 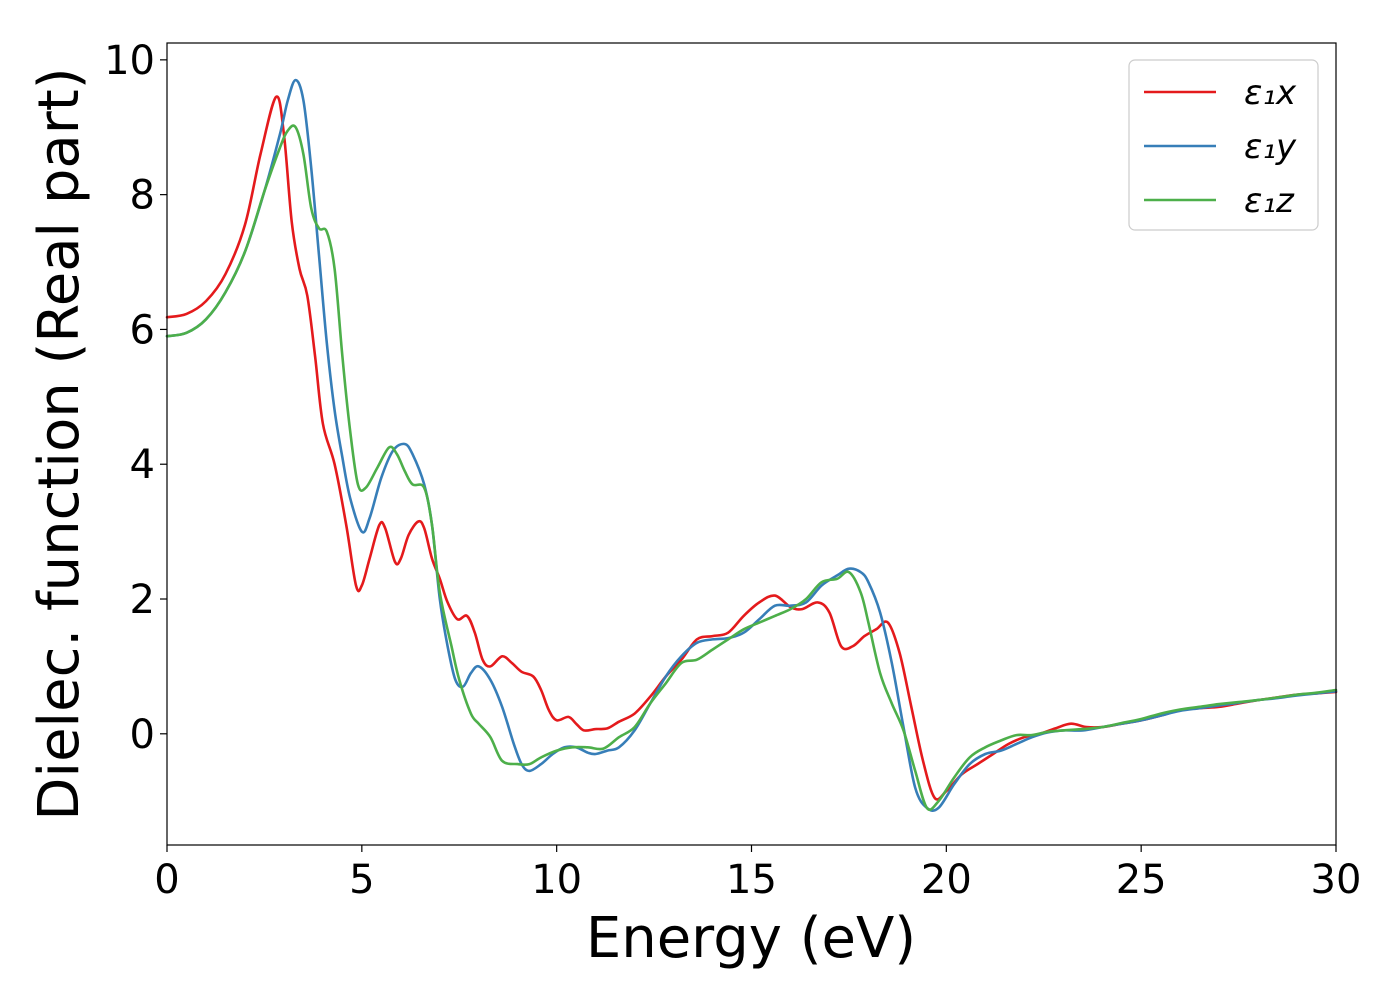 I want to click on y-tick-label: 8, so click(x=142, y=196).